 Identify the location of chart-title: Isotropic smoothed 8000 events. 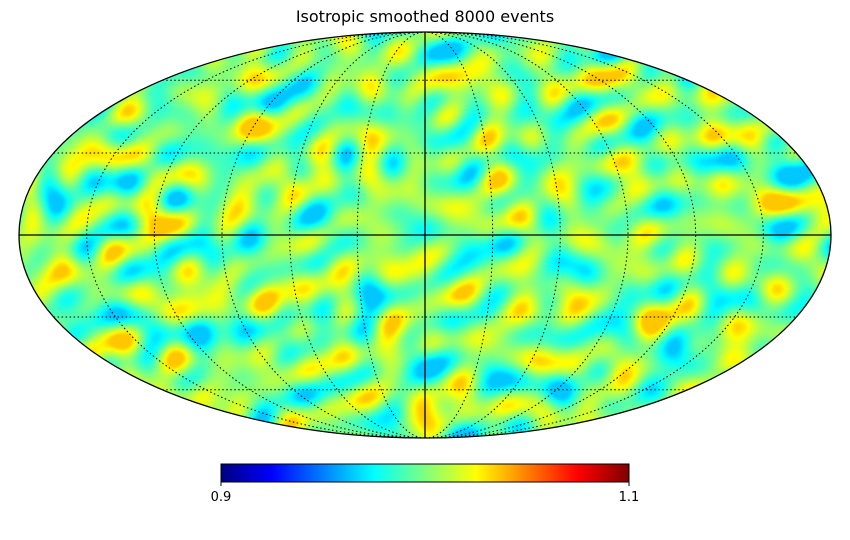
(425, 16).